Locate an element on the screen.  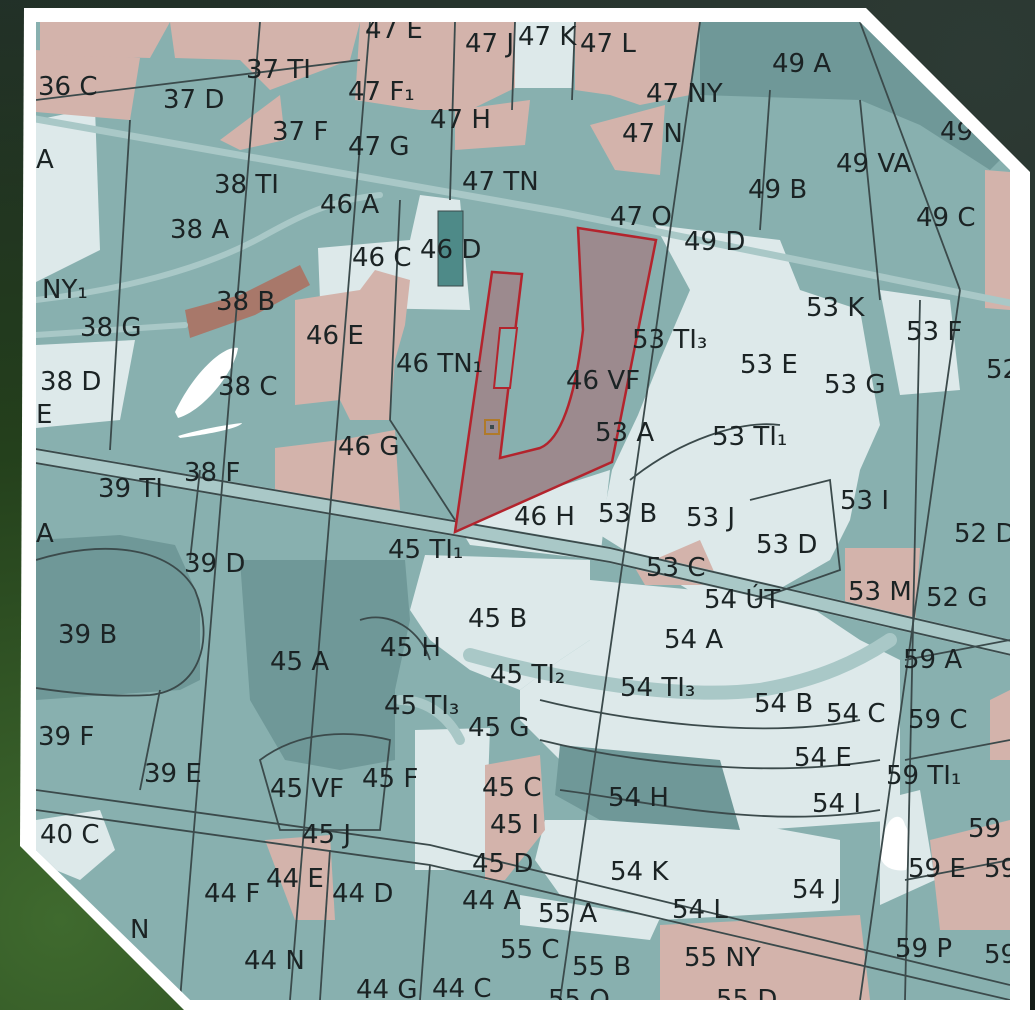
parcel-label-39d: 39 D is located at coordinates (214, 564).